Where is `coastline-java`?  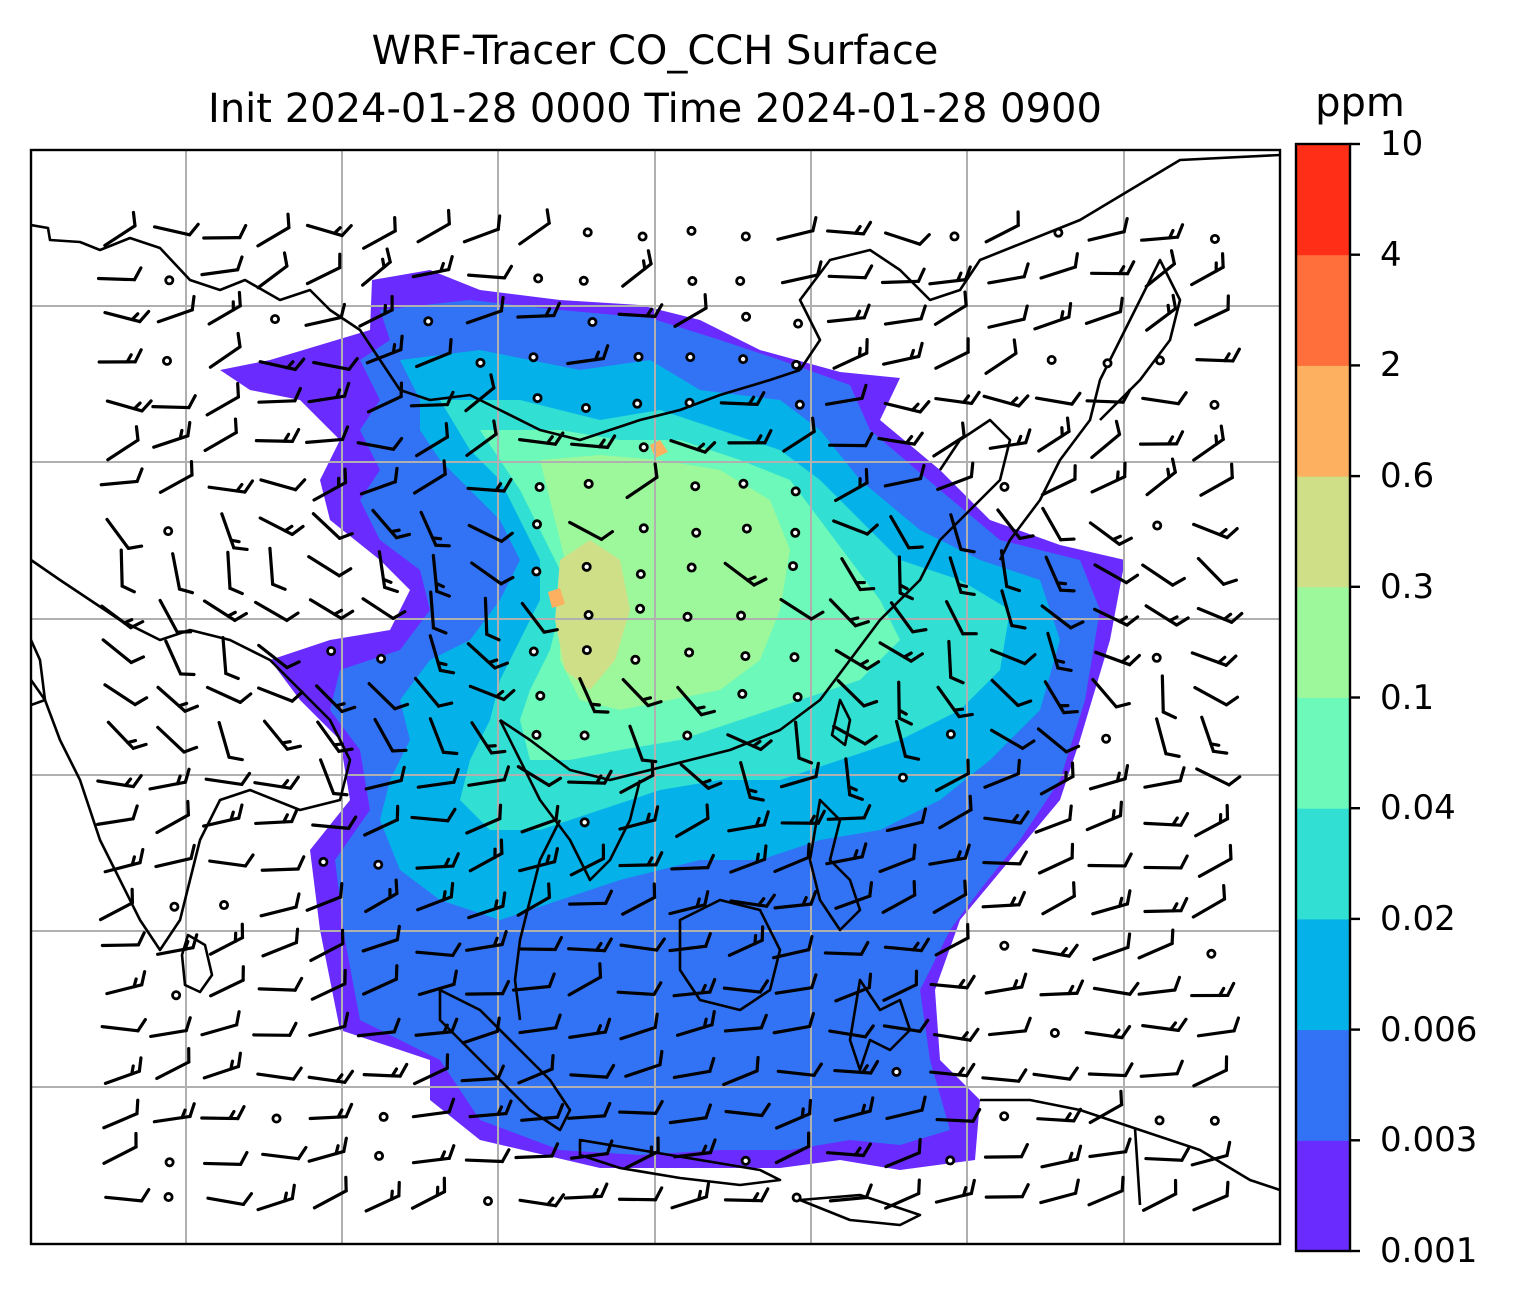
coastline-java is located at coordinates (680, 1162).